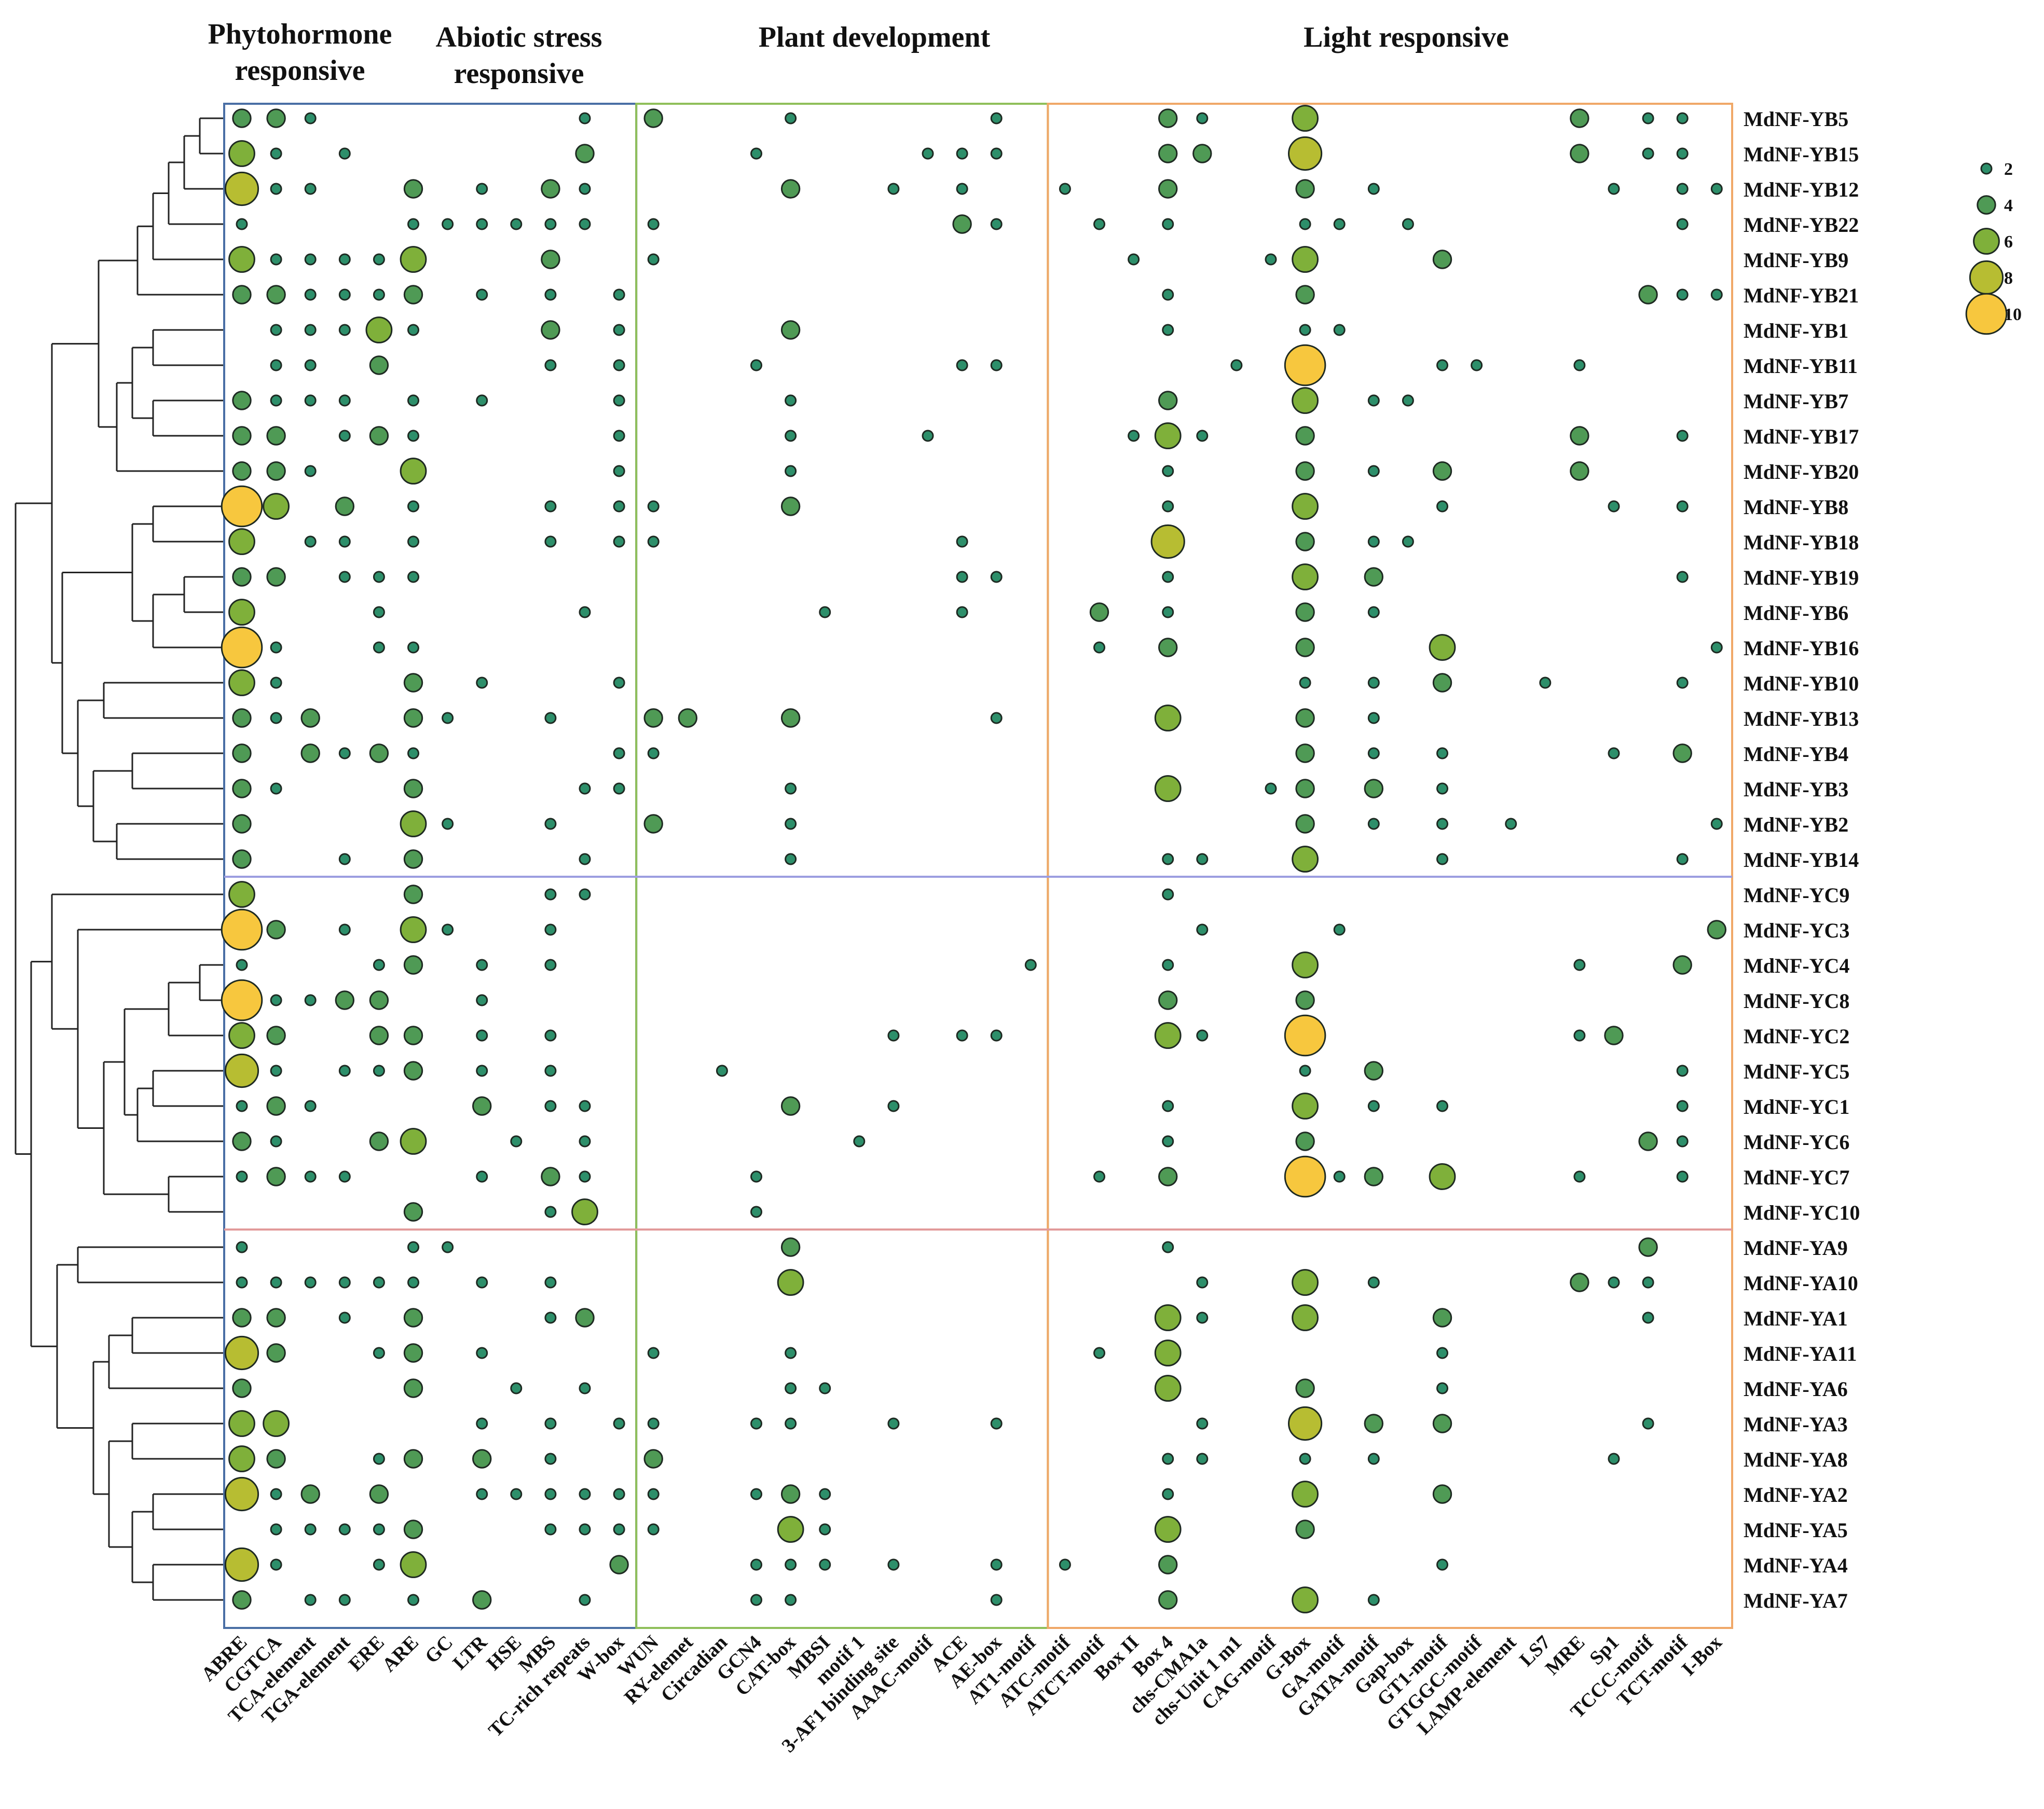 This screenshot has width=2044, height=1809. I want to click on row-label: MdNF-YB21, so click(1802, 295).